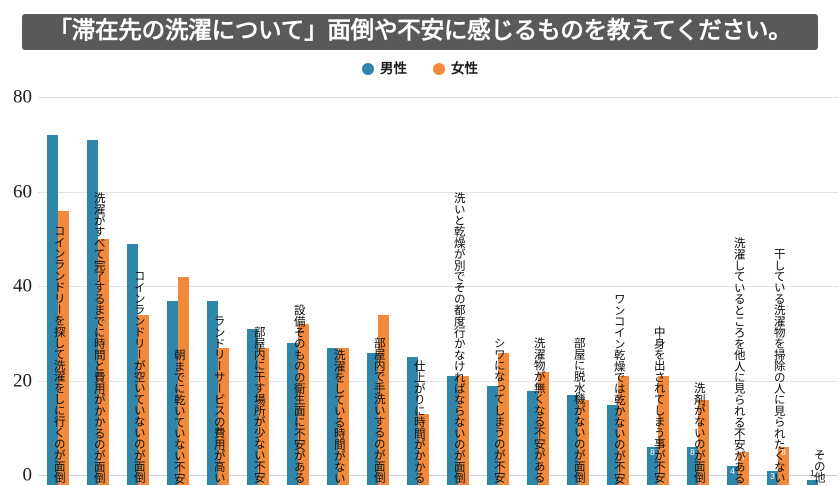 The height and width of the screenshot is (486, 840). I want to click on bar-group: コインランドリーが空いていないのが面倒, so click(138, 286).